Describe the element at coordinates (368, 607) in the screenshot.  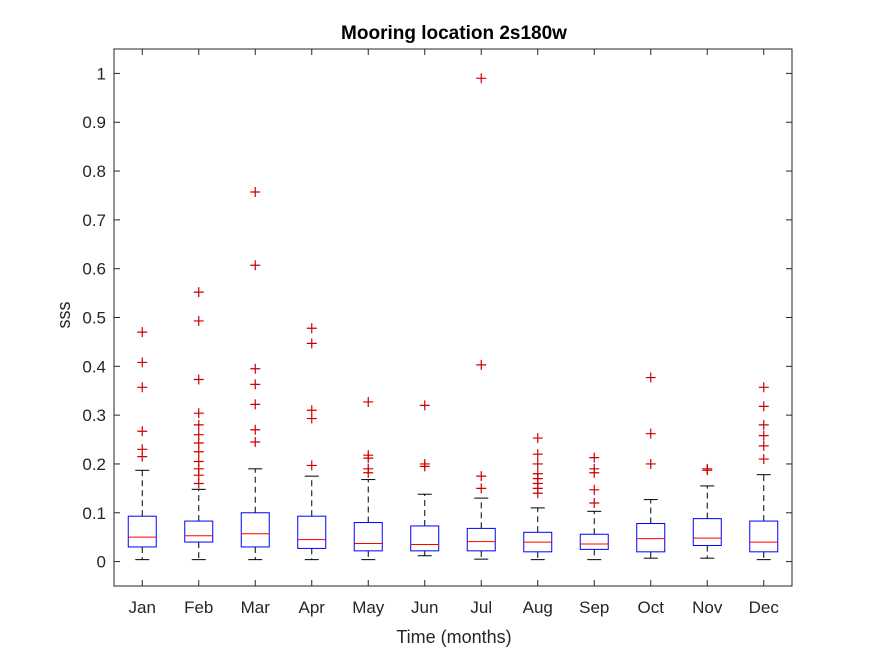
I see `x-tick-label: May` at that location.